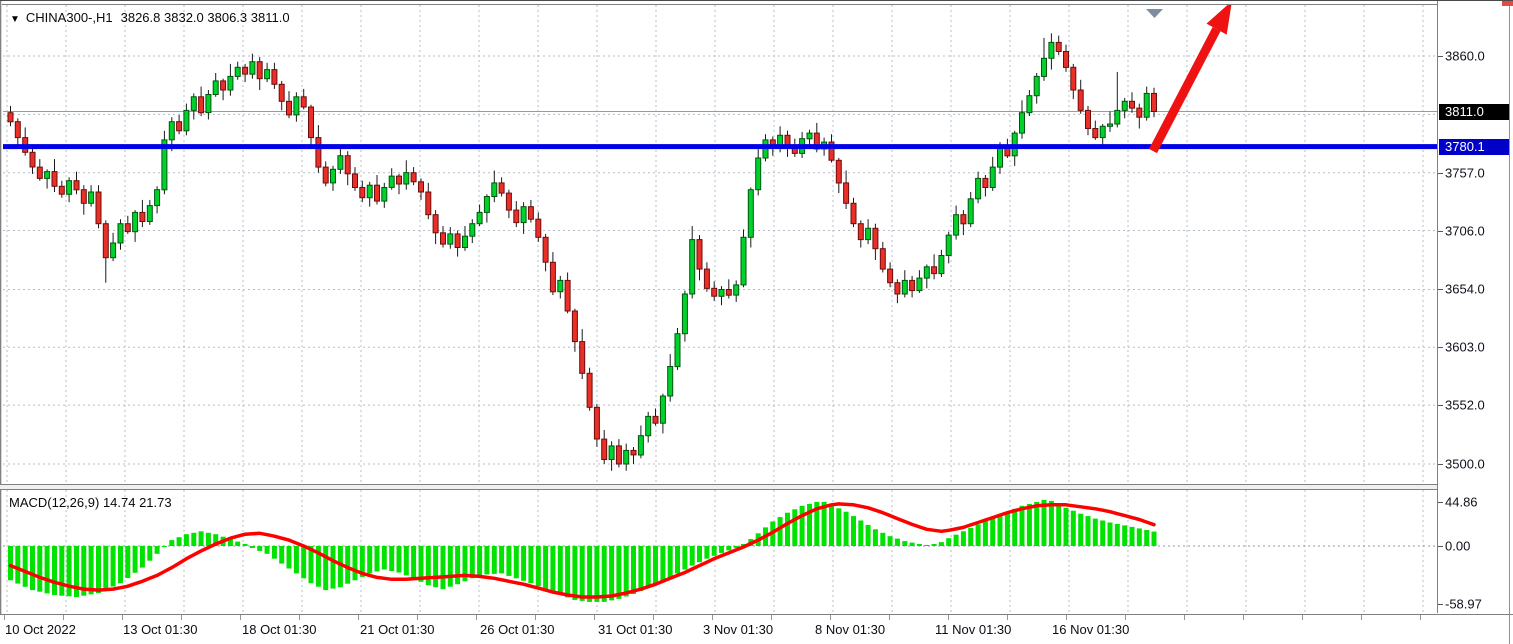 This screenshot has height=644, width=1513. I want to click on macd-indicator-label: MACD(12,26,9) 14.74 21.73, so click(90, 502).